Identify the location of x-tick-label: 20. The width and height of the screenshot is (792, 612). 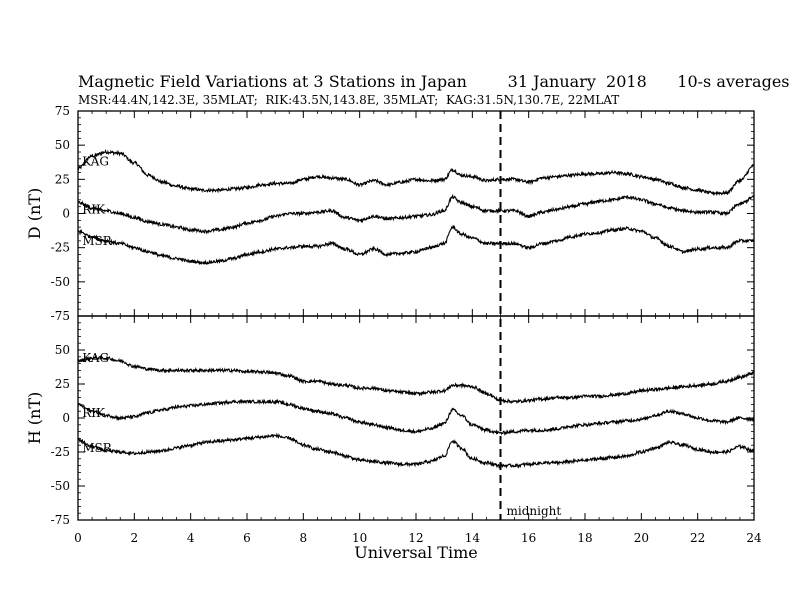
(641, 538).